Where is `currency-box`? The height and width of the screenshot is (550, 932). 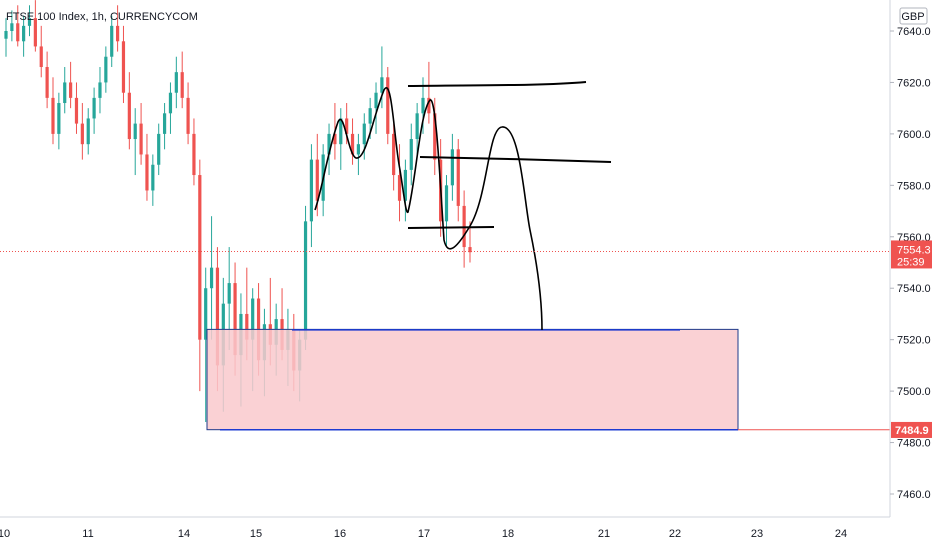
currency-box is located at coordinates (913, 16).